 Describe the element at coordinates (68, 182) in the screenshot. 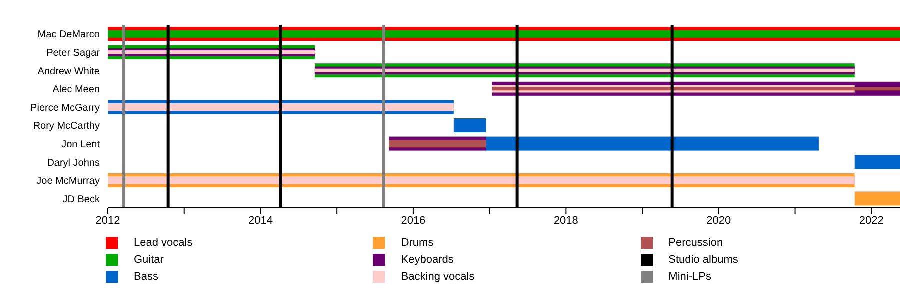

I see `y-tick-label: Joe McMurray` at that location.